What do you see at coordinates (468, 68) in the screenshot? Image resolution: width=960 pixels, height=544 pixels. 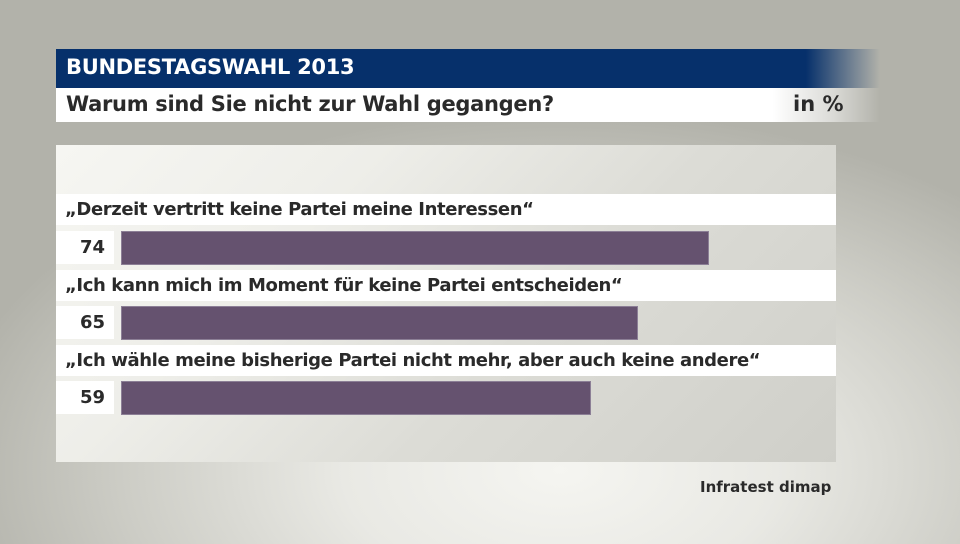 I see `header-bar: BUNDESTAGSWAHL 2013` at bounding box center [468, 68].